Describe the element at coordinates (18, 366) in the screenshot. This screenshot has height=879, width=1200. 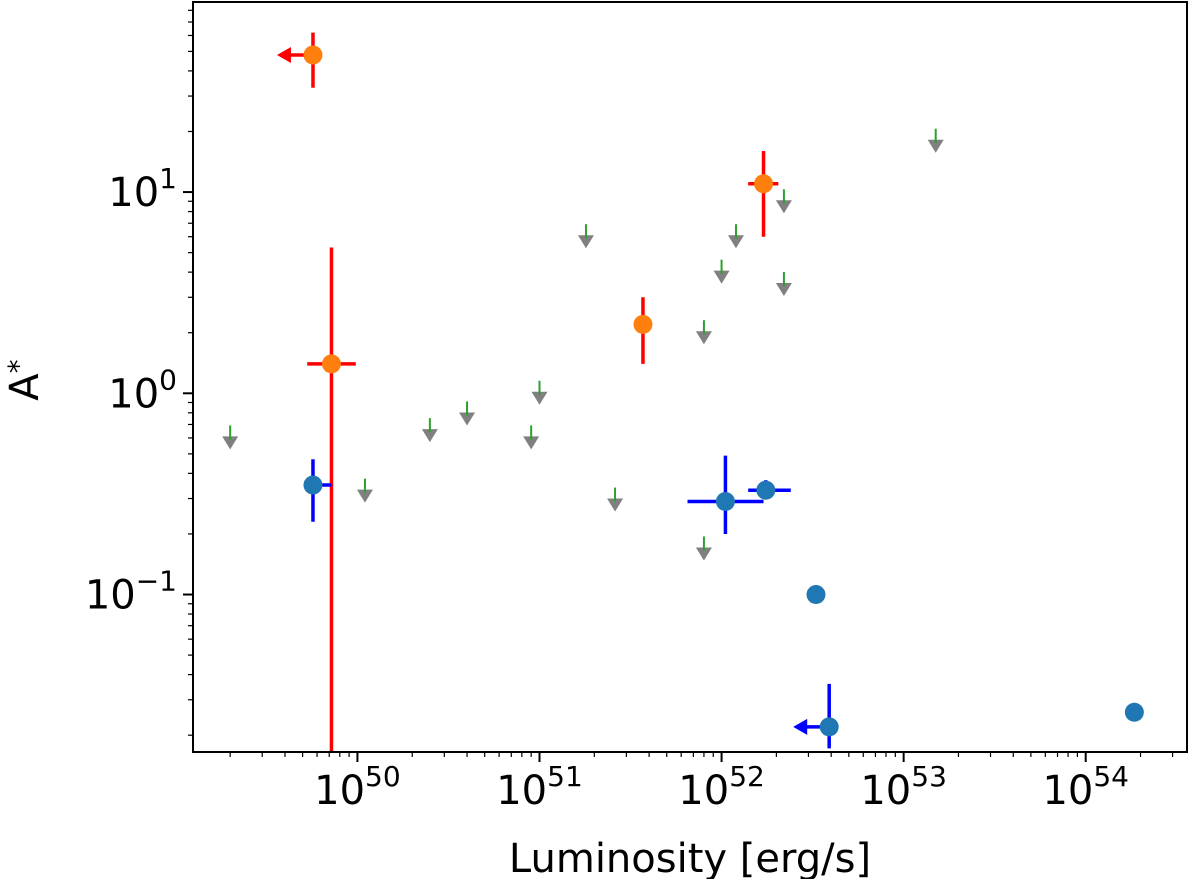
I see `y-axis-label-subscript: *` at that location.